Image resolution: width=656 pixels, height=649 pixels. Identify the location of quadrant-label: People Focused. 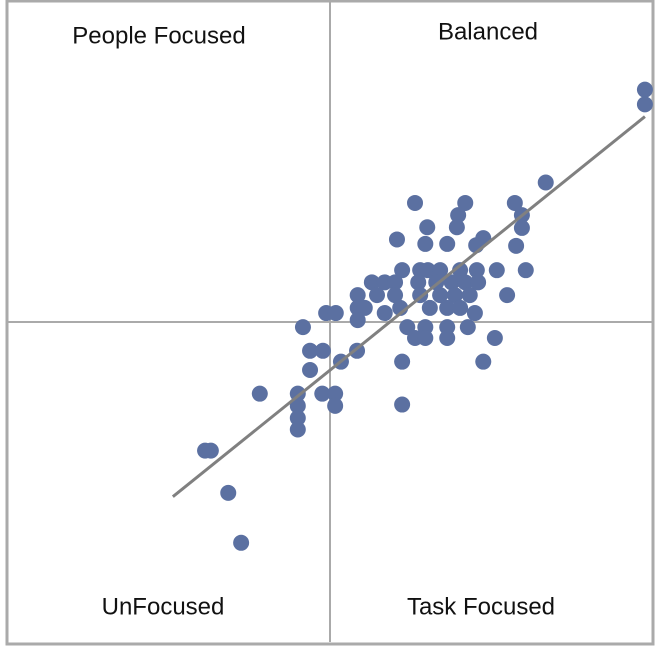
(158, 35).